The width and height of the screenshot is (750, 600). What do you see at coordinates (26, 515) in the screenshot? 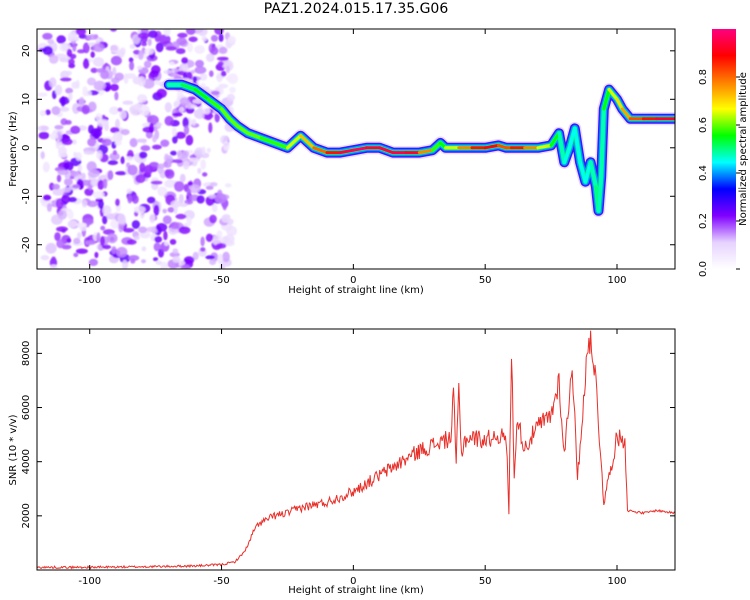
I see `snr-y-tick-label: 2000` at bounding box center [26, 515].